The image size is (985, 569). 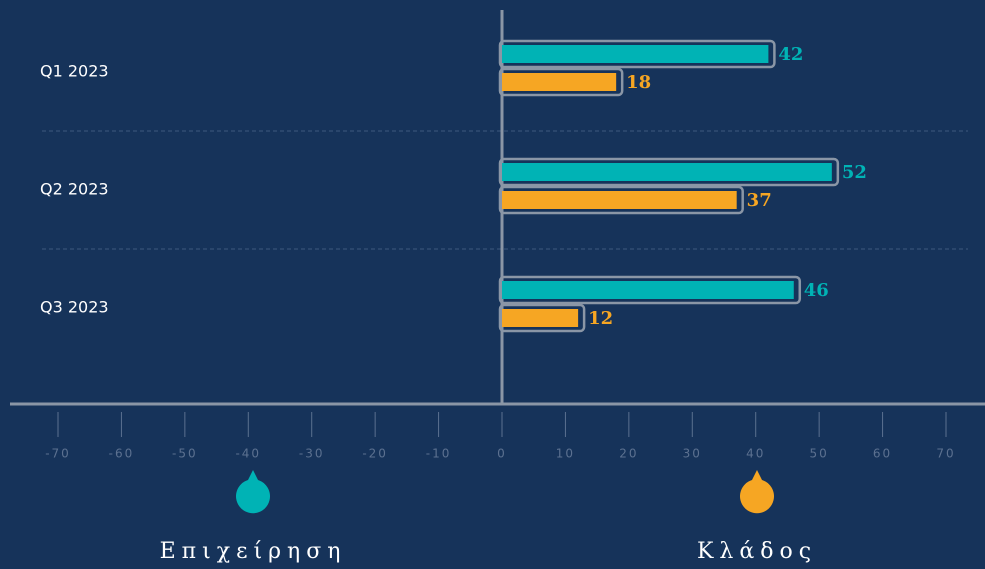 I want to click on value-label: 12, so click(x=600, y=318).